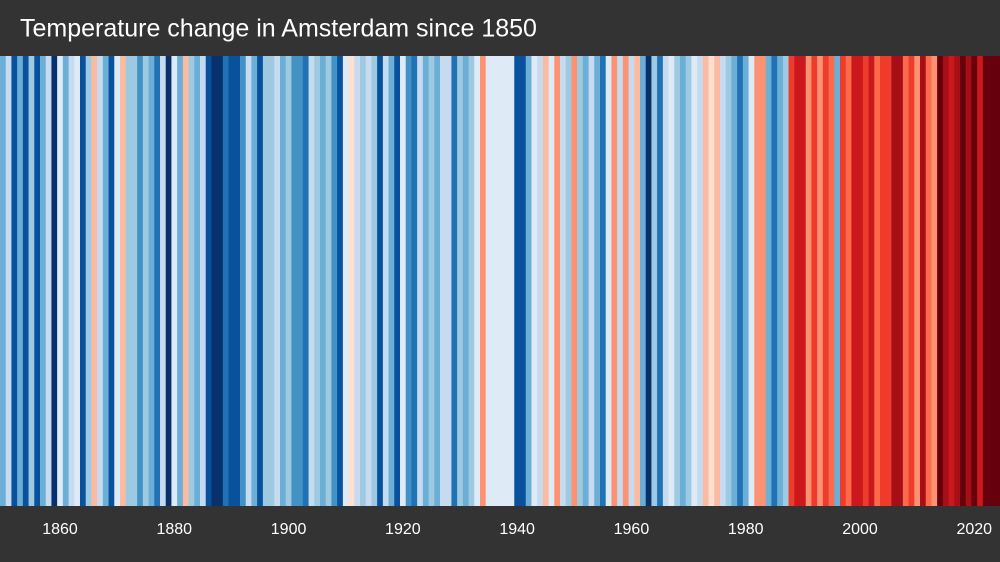  I want to click on x-tick-label: 1920, so click(403, 529).